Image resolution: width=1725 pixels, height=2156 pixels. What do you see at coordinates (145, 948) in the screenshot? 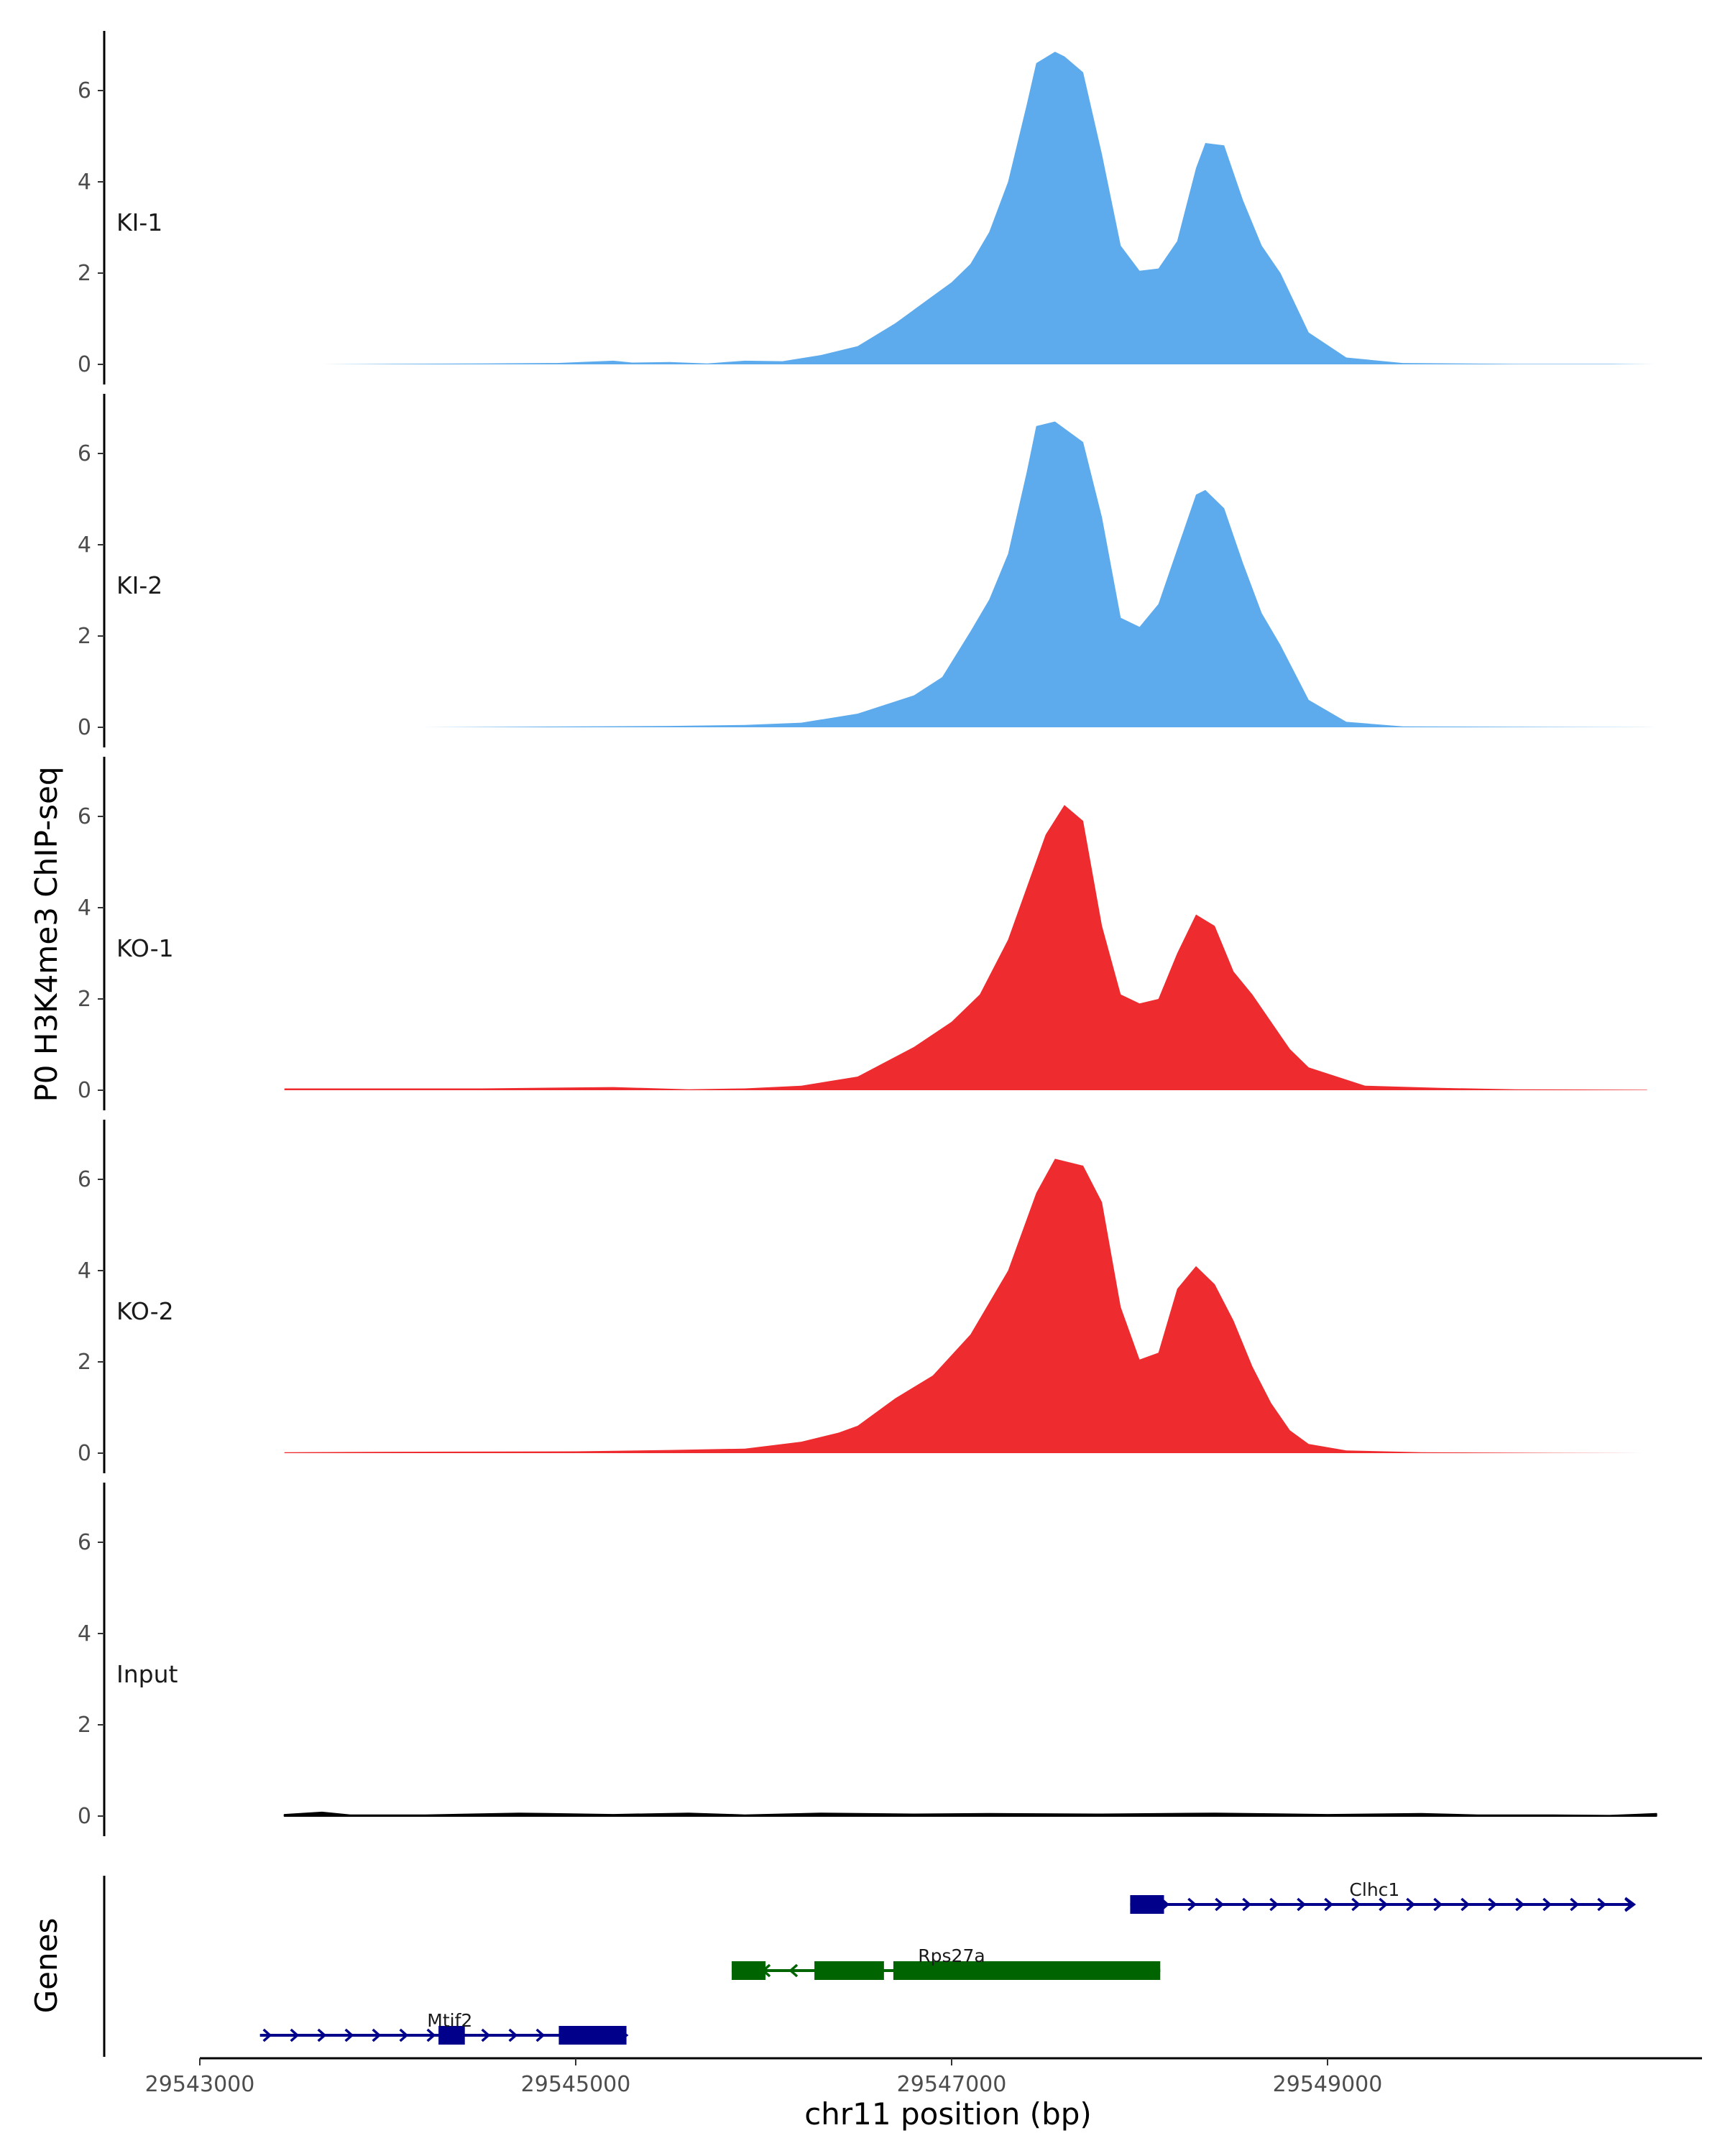
I see `track-label: KO-1` at bounding box center [145, 948].